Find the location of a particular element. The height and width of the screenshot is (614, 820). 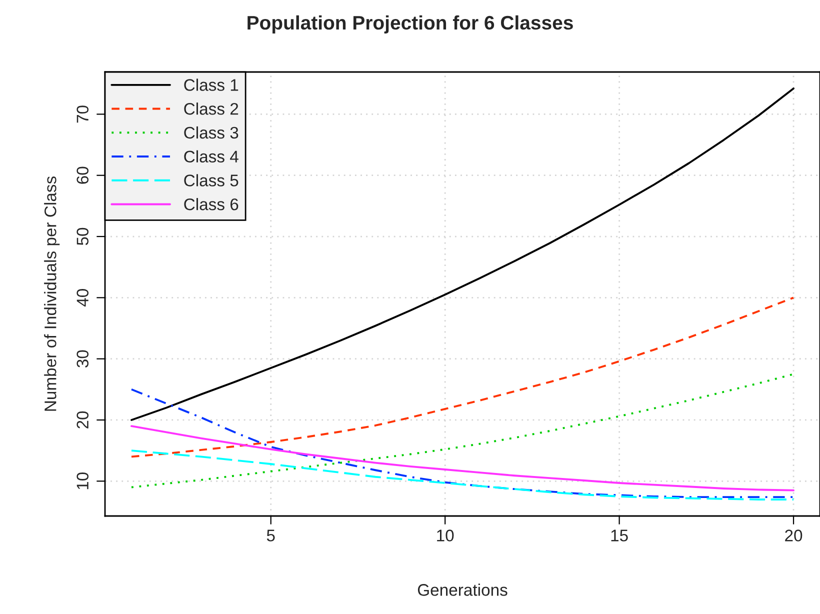

y-tick-label: 50 is located at coordinates (82, 237).